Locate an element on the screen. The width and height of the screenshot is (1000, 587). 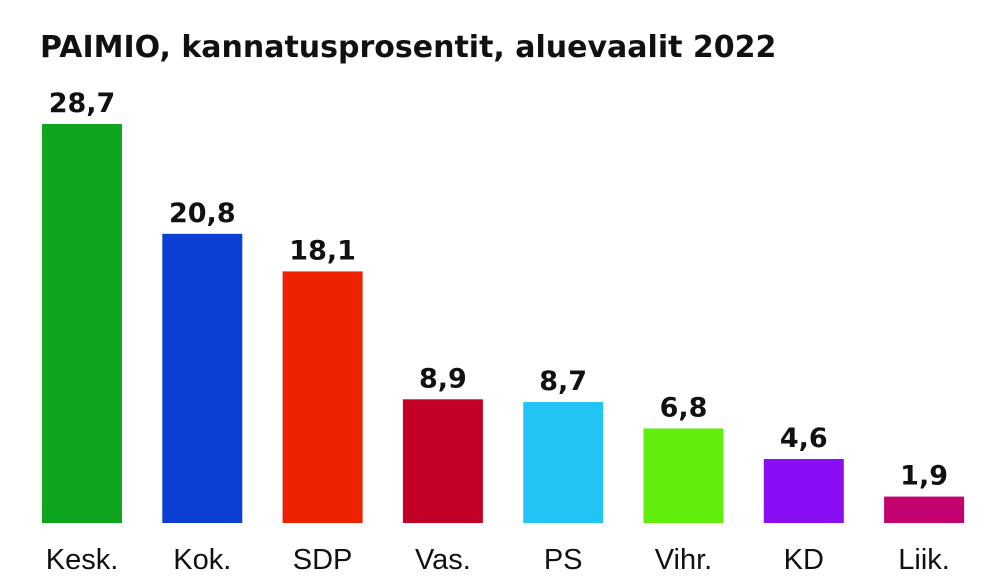
value-label: 18,1 is located at coordinates (322, 250).